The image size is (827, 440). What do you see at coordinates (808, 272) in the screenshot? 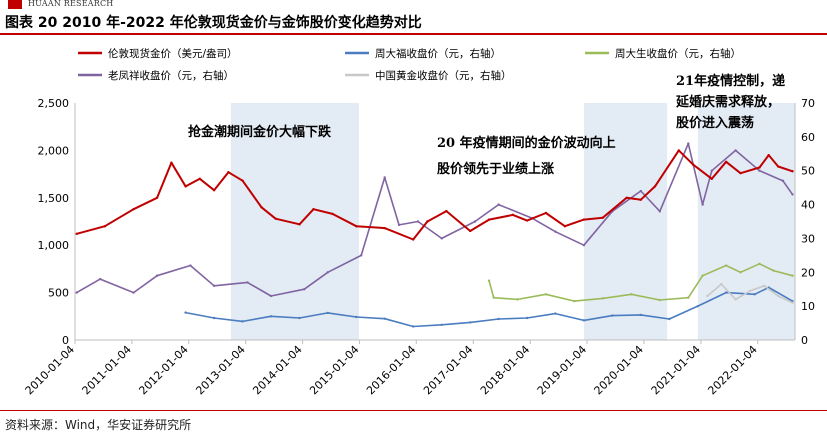
I see `y-right-tick-label: 20` at bounding box center [808, 272].